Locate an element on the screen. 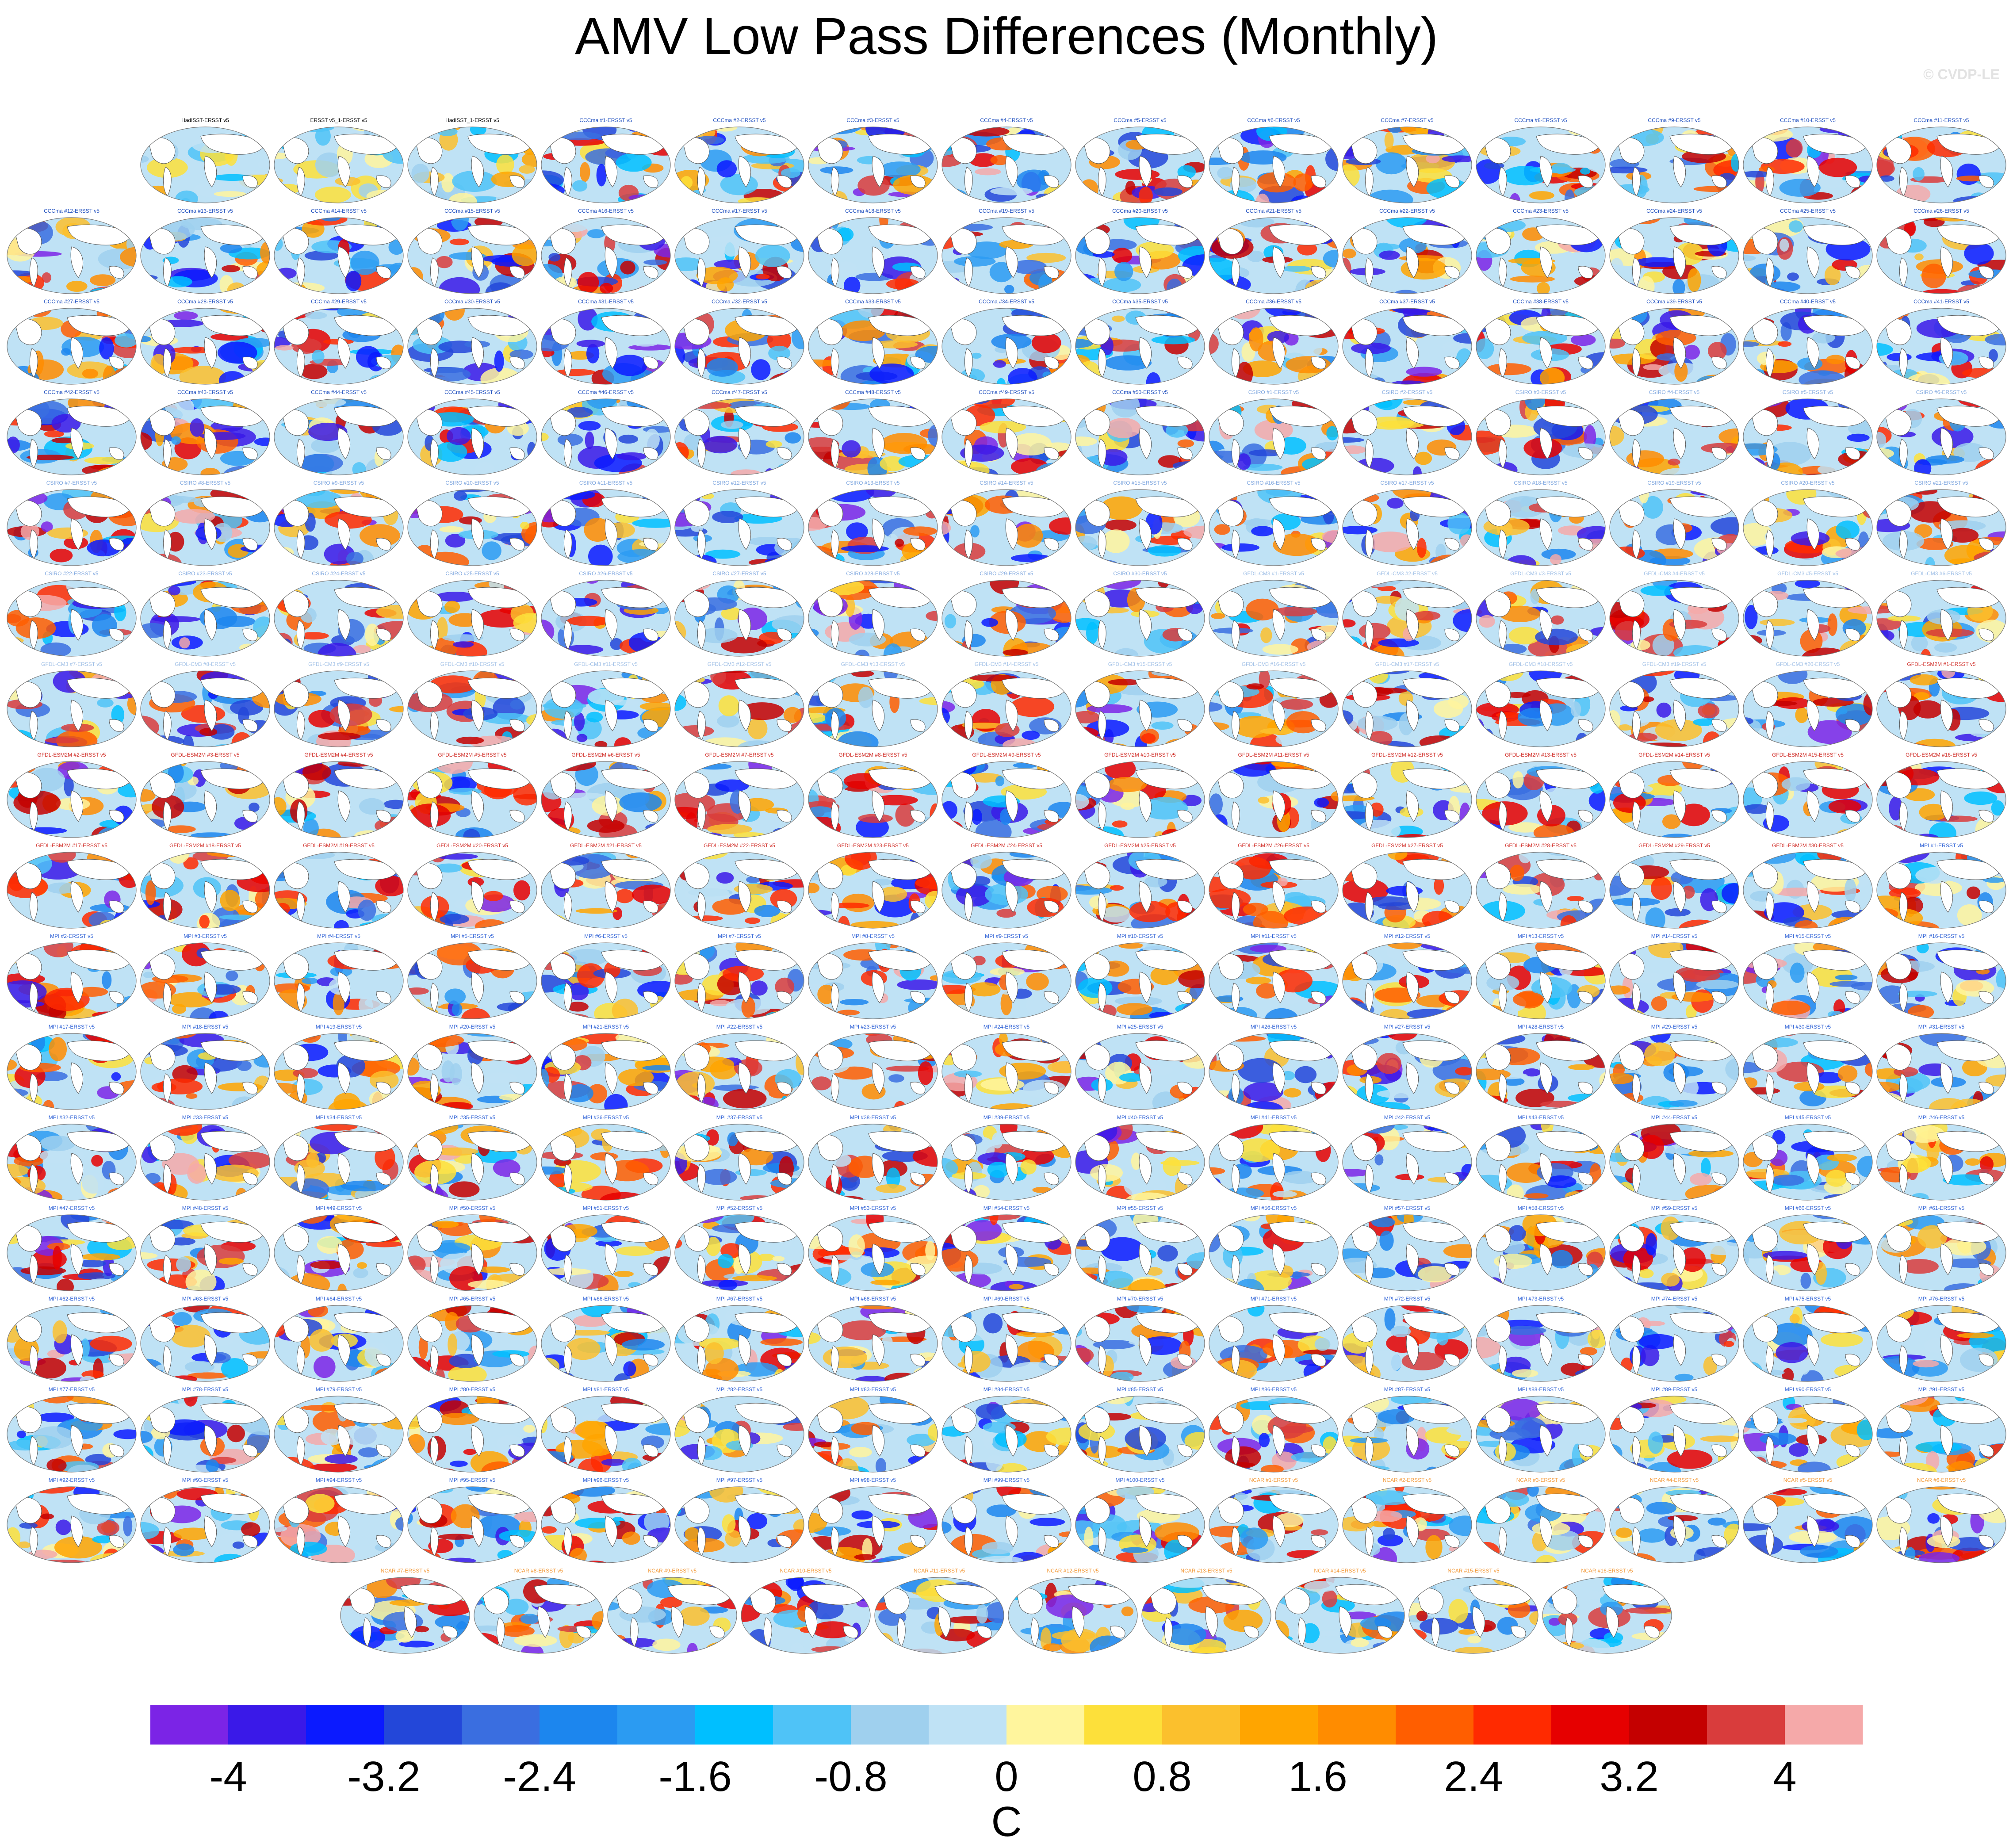 Image resolution: width=2013 pixels, height=1848 pixels. map-panel: MPI #54-ERSST v5 is located at coordinates (1006, 1249).